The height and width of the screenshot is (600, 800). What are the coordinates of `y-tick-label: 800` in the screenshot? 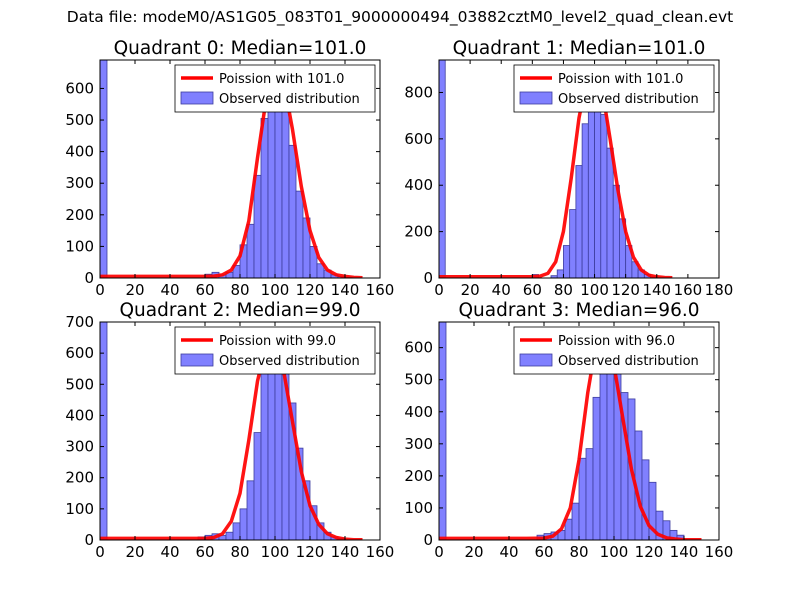 It's located at (418, 92).